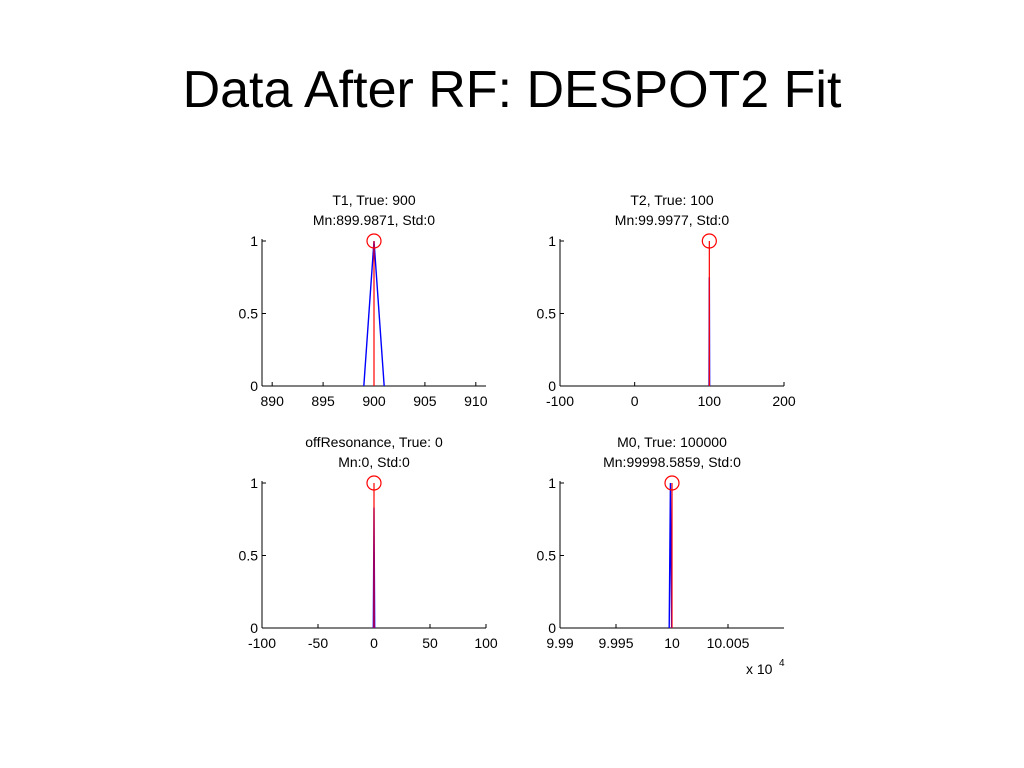  Describe the element at coordinates (425, 401) in the screenshot. I see `x-tick-label: 905` at that location.